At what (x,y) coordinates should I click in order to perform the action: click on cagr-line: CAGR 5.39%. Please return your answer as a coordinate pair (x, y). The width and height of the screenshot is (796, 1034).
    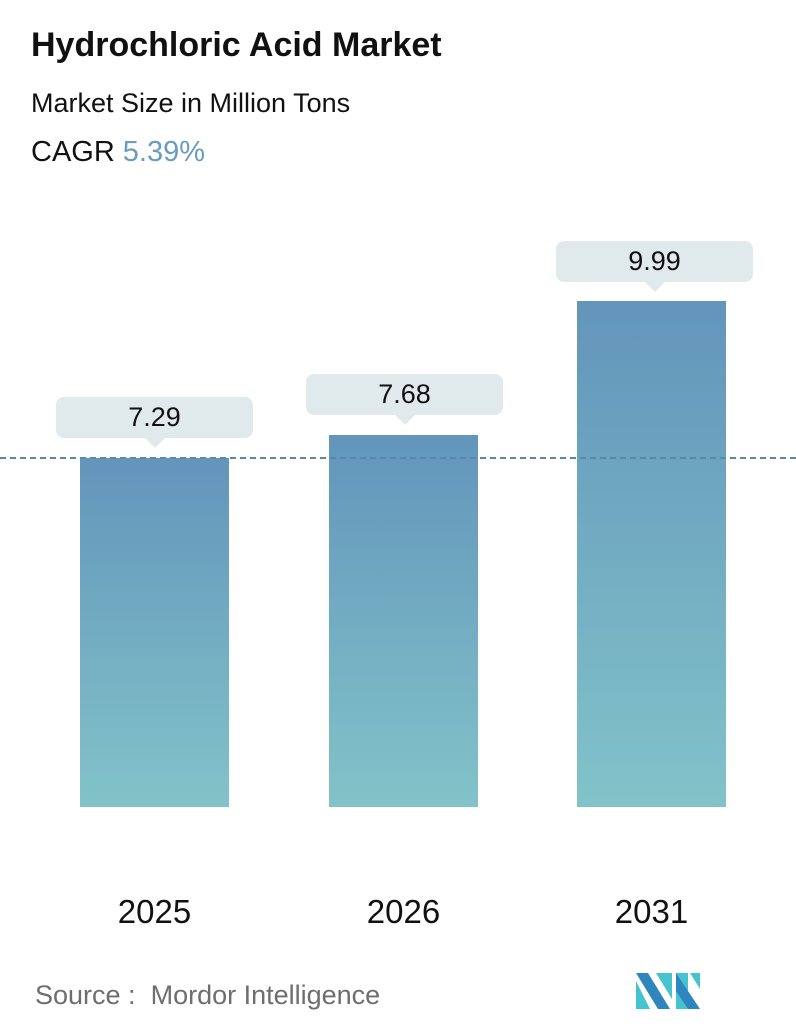
    Looking at the image, I should click on (118, 152).